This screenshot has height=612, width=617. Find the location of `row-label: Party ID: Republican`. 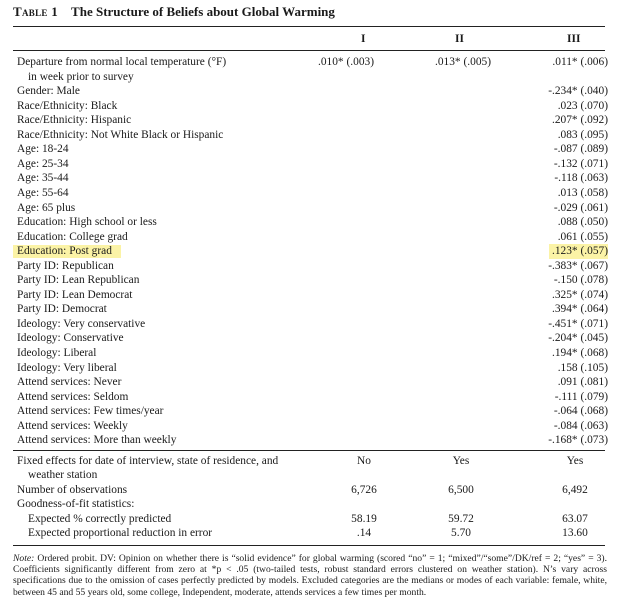

row-label: Party ID: Republican is located at coordinates (65, 265).